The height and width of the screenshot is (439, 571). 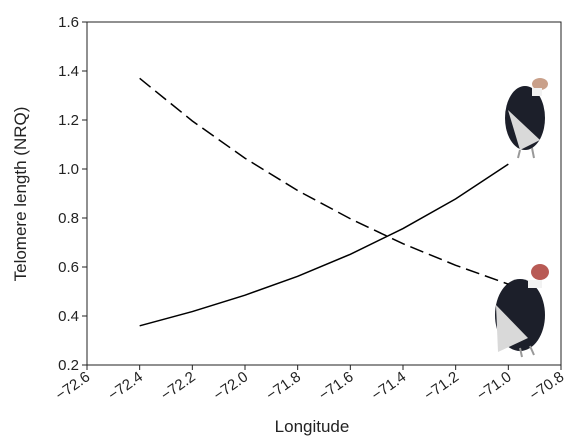 I want to click on x-tick-label: −71.6, so click(x=336, y=386).